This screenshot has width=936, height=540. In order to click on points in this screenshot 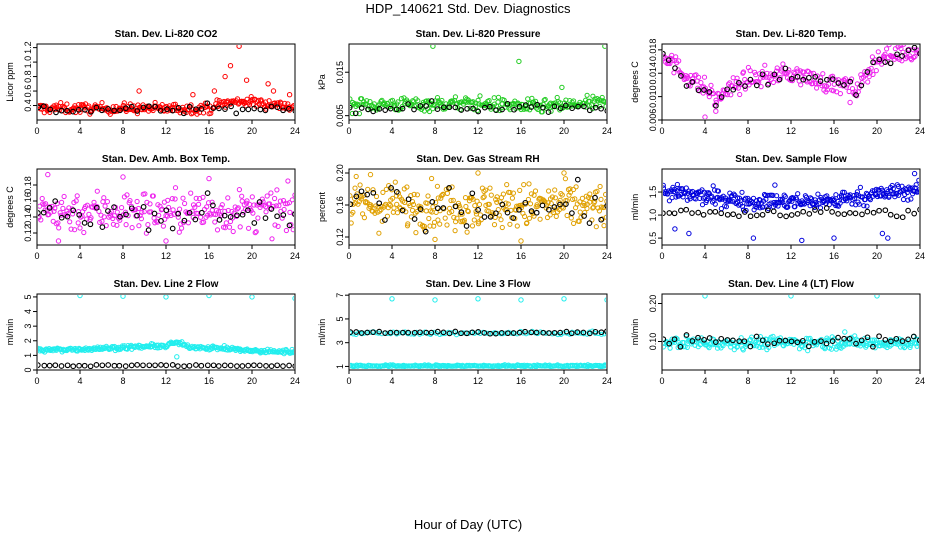, I will do `click(166, 332)`.